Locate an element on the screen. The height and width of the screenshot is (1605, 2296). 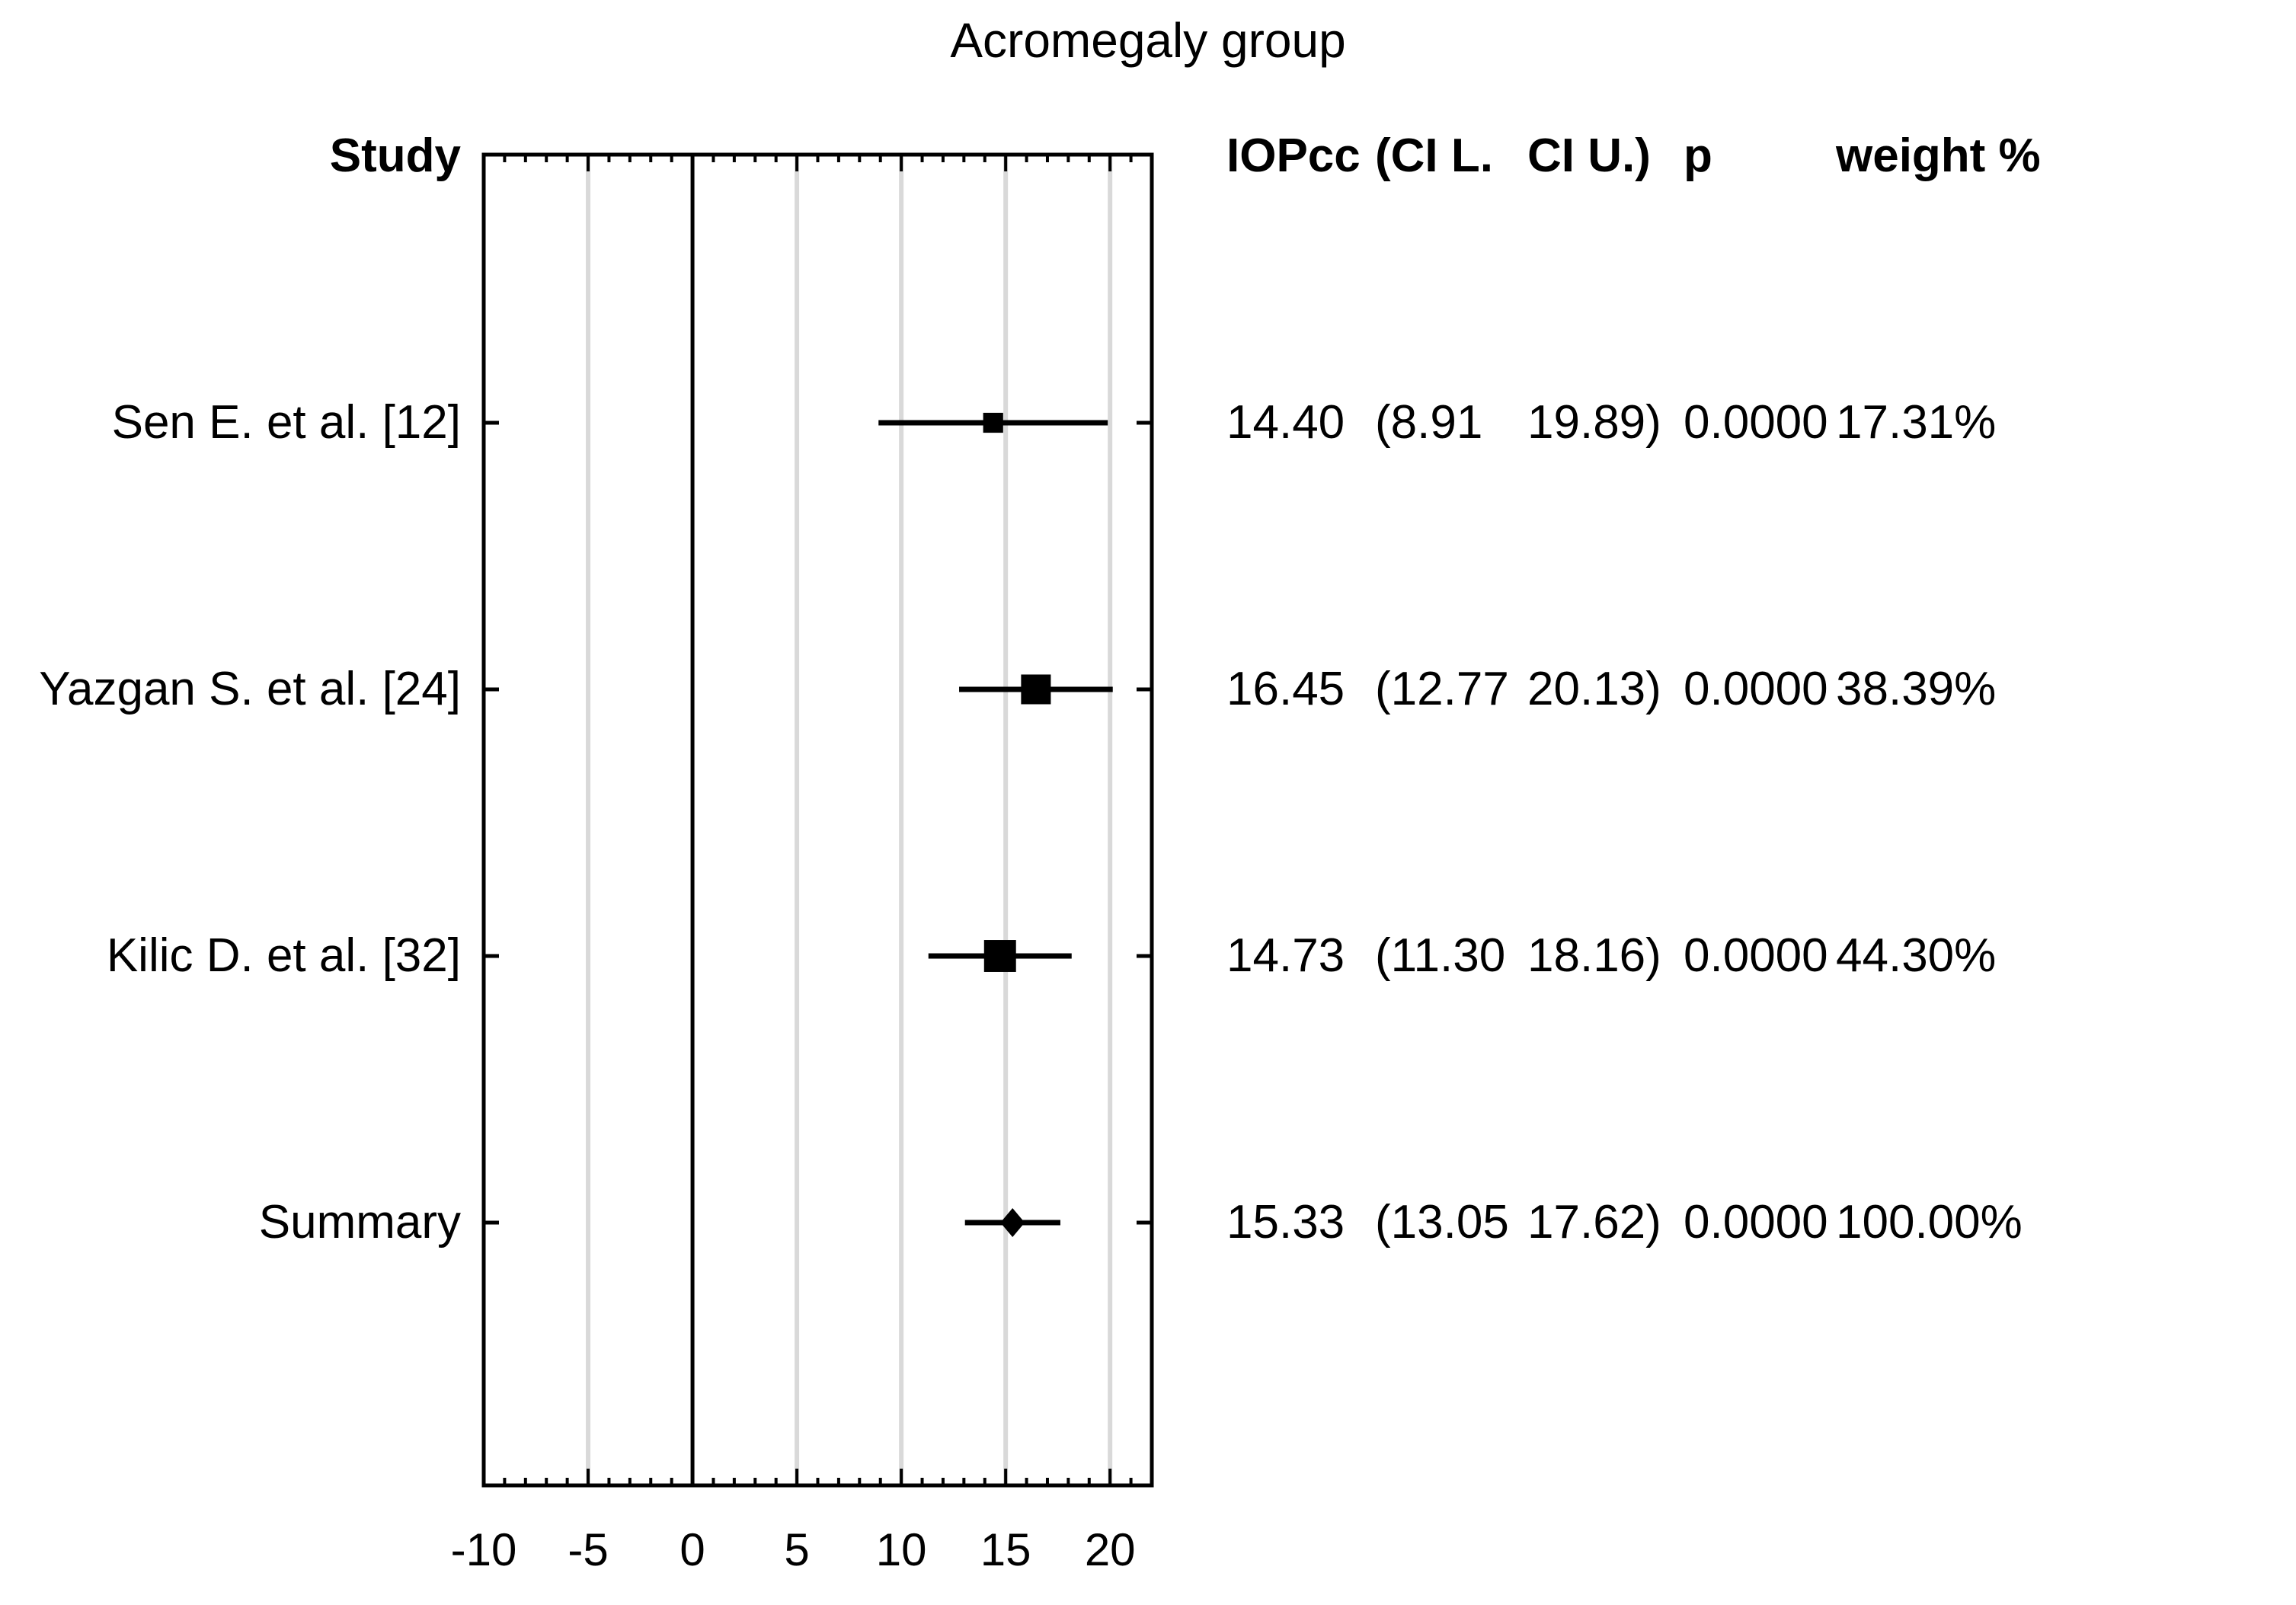
ci-upper-value: 17.62) is located at coordinates (1594, 1222).